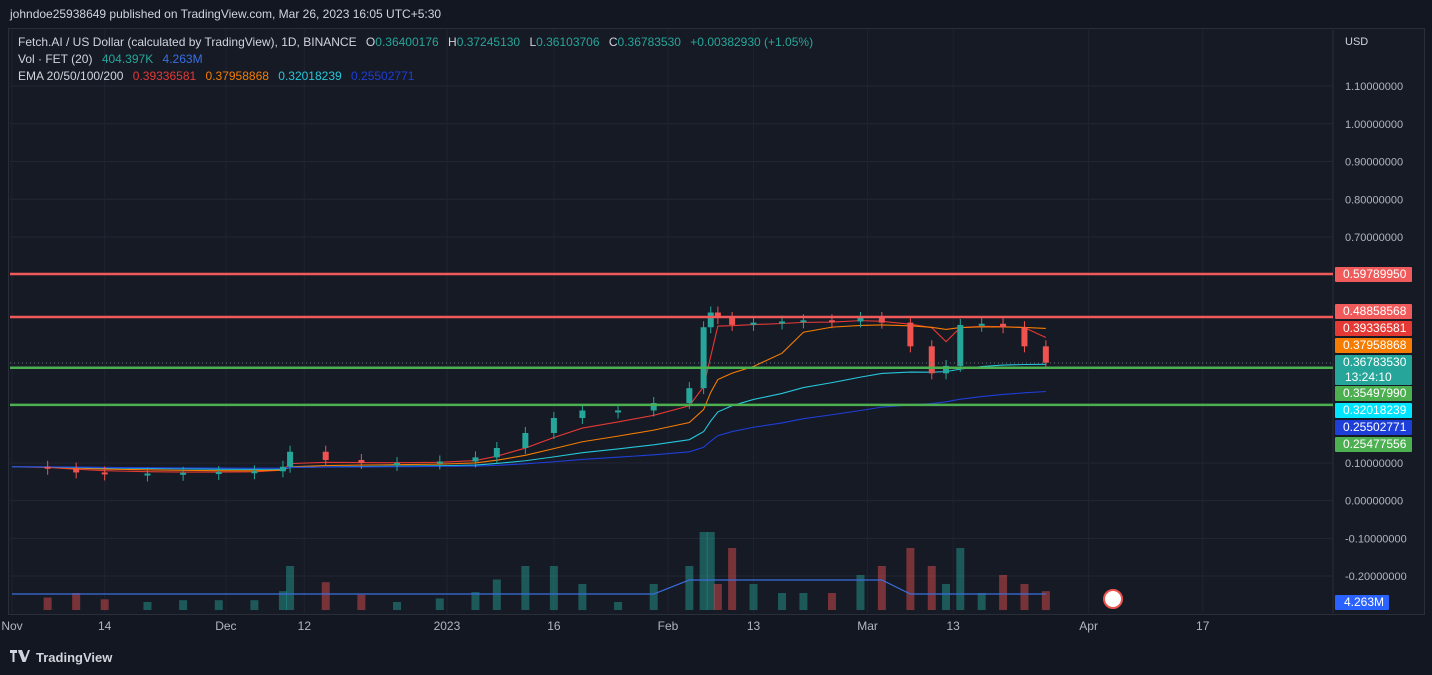 Image resolution: width=1432 pixels, height=675 pixels. I want to click on time-tick-label: 2023, so click(447, 626).